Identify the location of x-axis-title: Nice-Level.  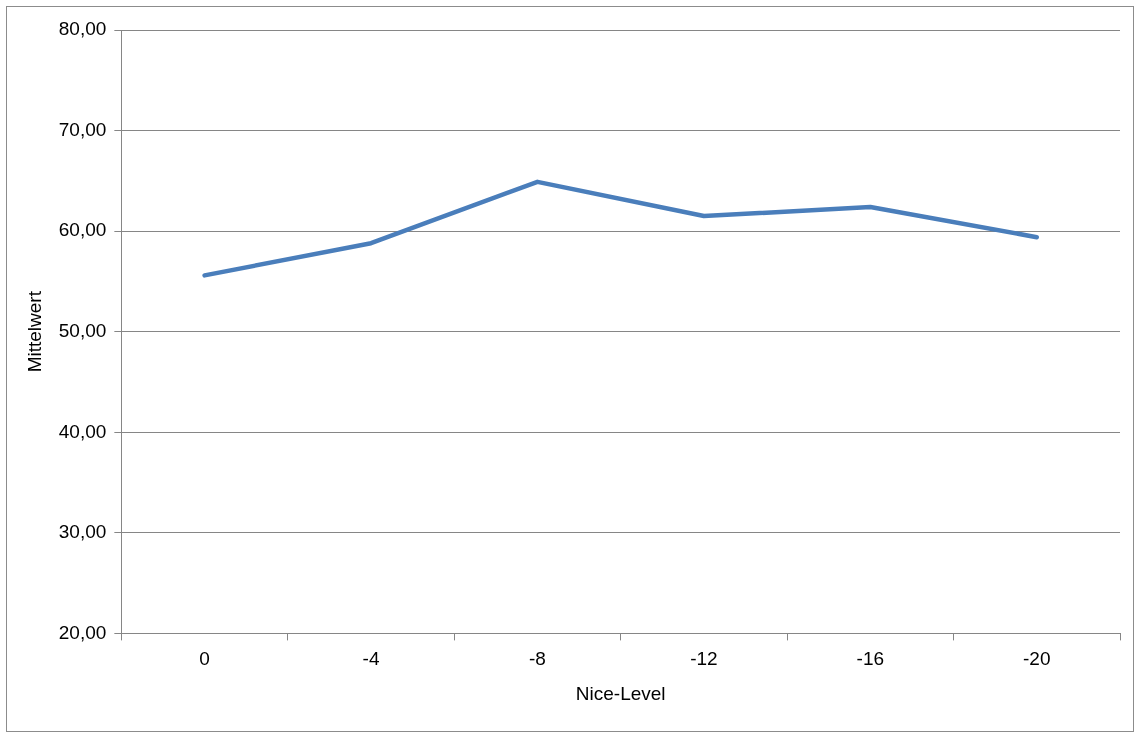
(620, 693).